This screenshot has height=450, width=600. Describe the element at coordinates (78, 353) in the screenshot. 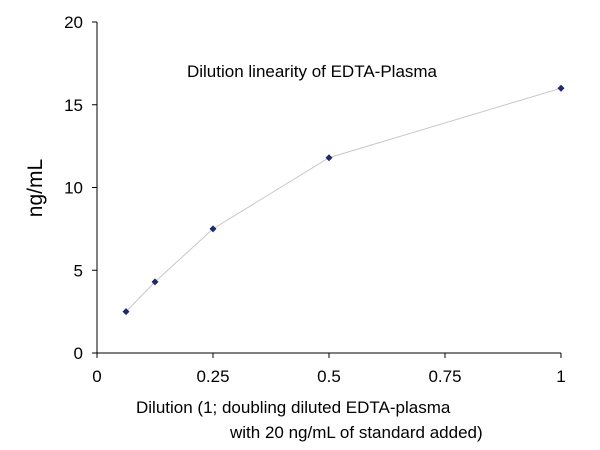

I see `y-tick-label: 0` at that location.